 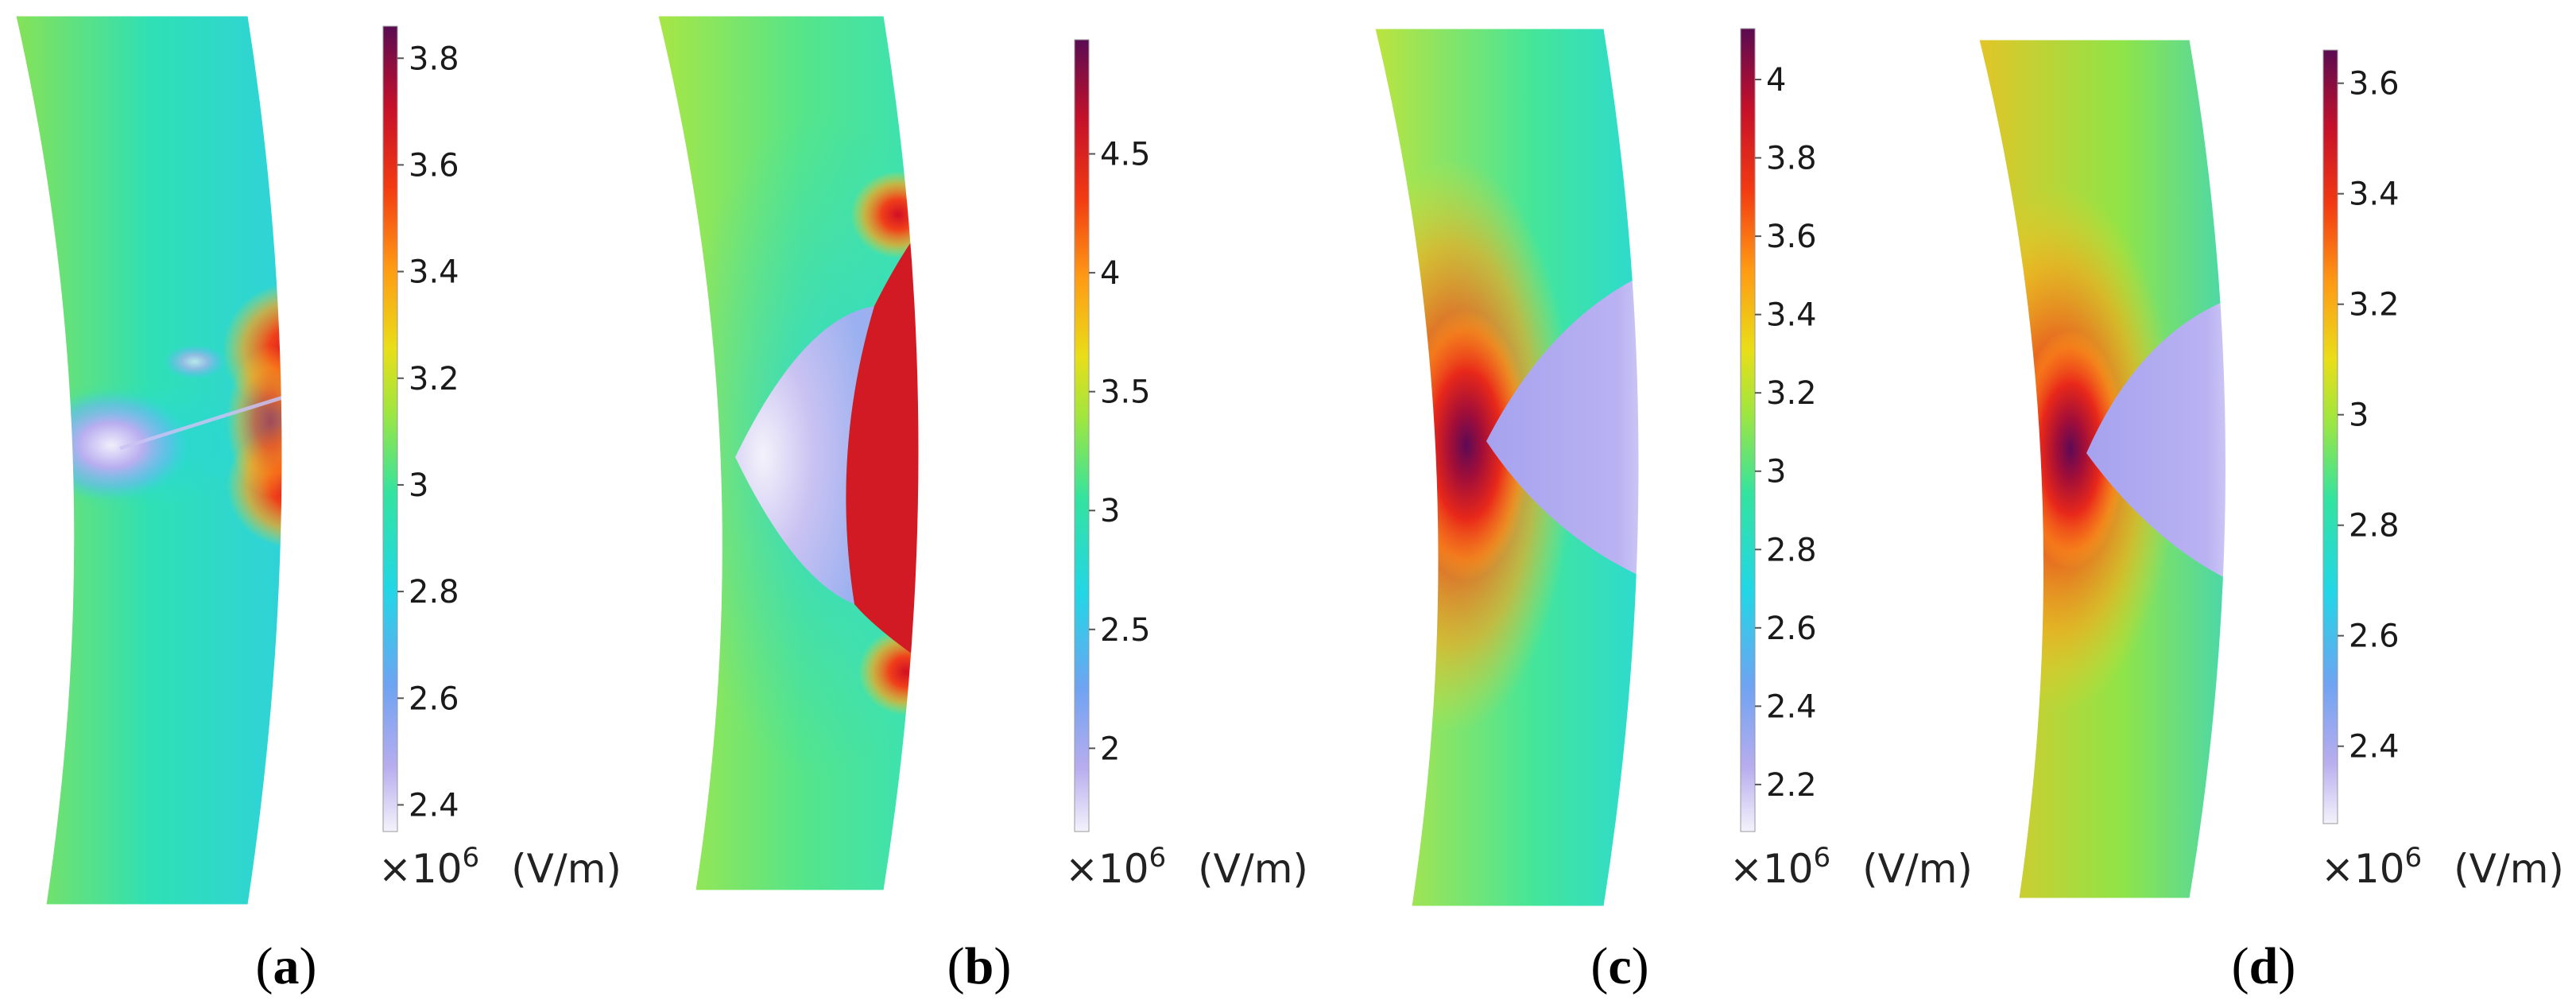 I want to click on colorbar-tick-label-c: 3.2, so click(x=1791, y=393).